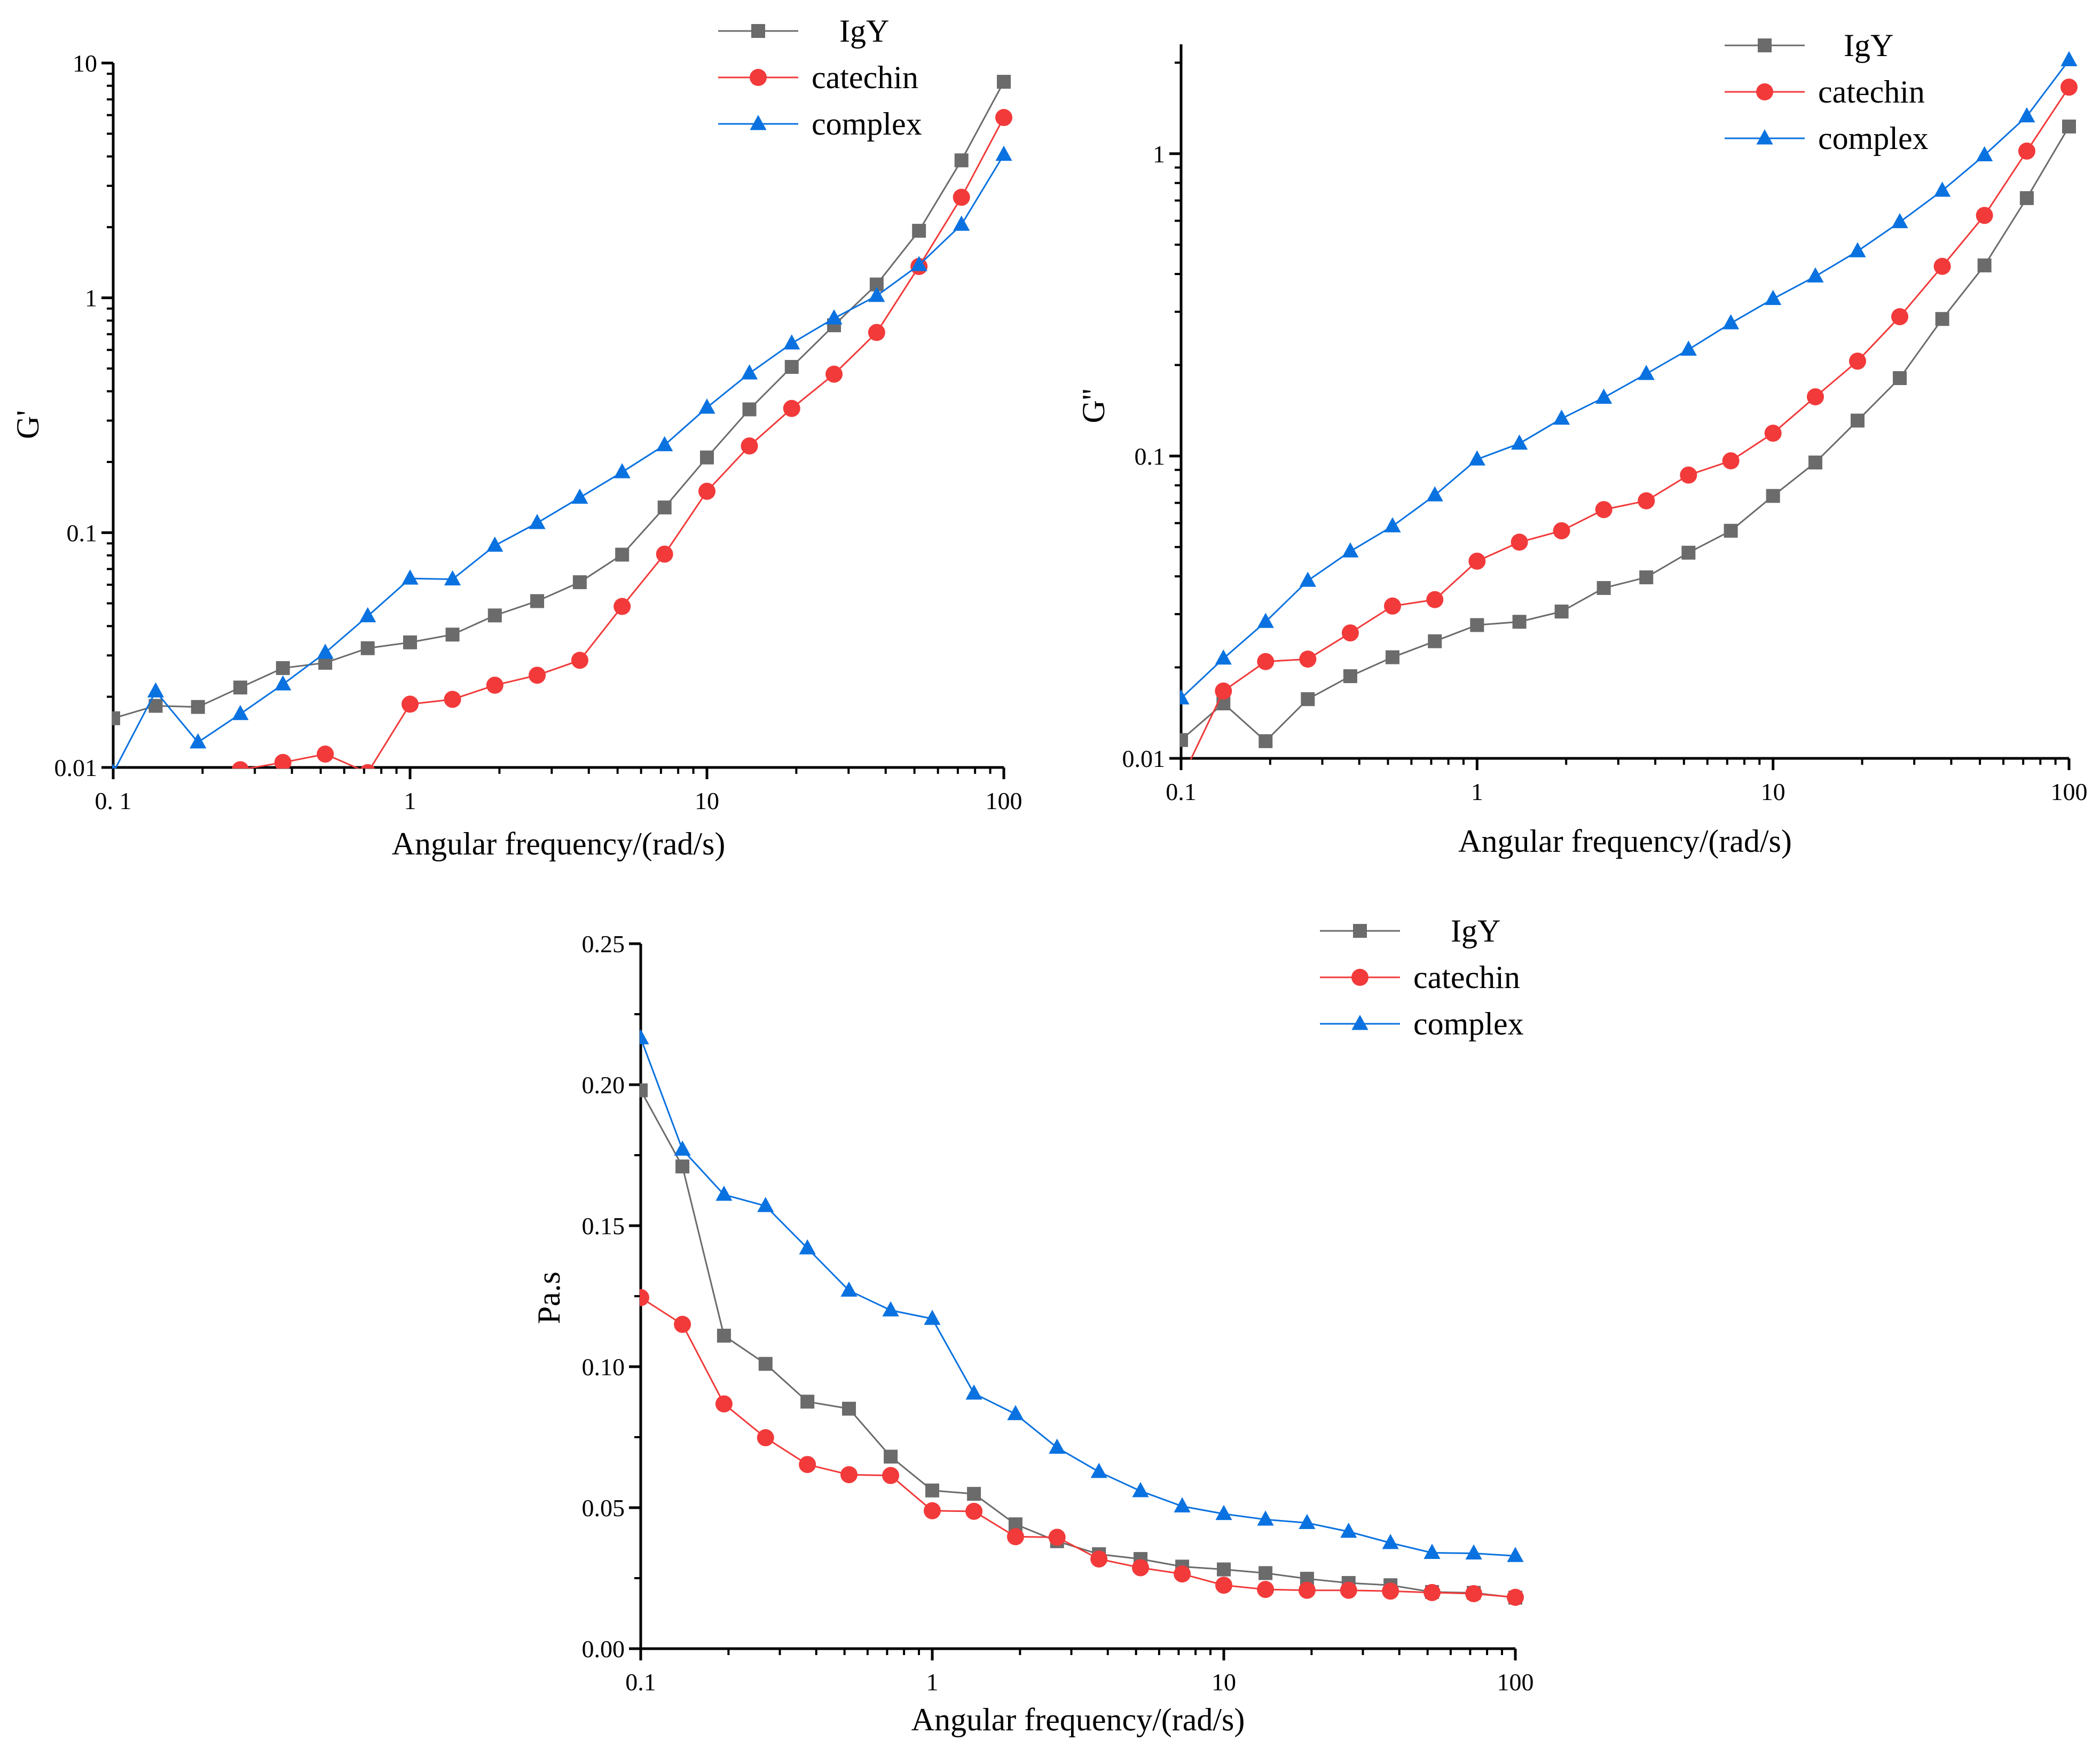 This screenshot has height=1748, width=2100. What do you see at coordinates (82, 533) in the screenshot?
I see `y-tick-label: 0.1` at bounding box center [82, 533].